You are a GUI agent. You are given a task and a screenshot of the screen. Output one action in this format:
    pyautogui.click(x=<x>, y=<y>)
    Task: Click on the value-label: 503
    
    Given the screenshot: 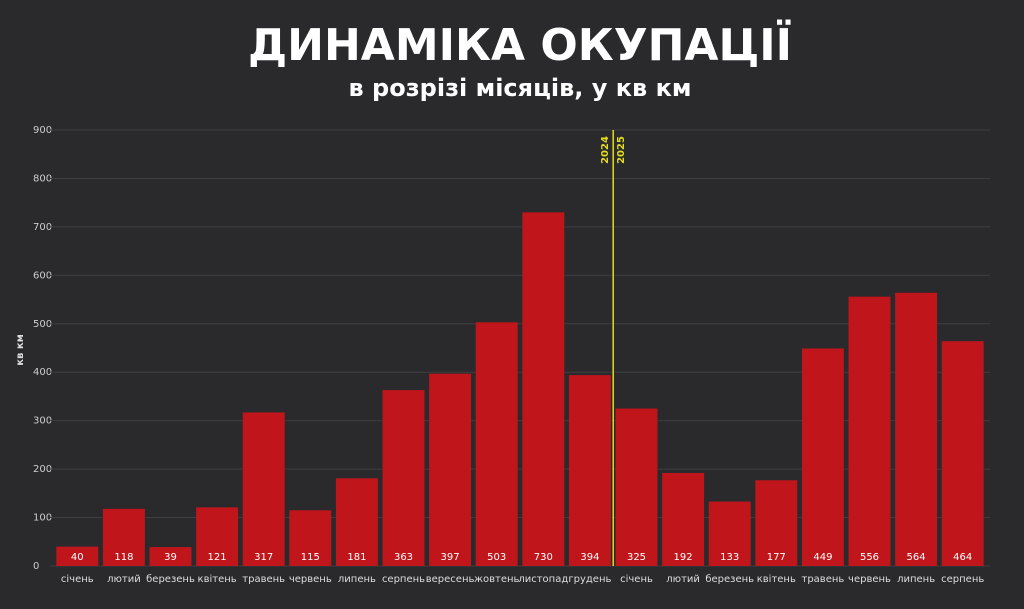 What is the action you would take?
    pyautogui.click(x=496, y=557)
    